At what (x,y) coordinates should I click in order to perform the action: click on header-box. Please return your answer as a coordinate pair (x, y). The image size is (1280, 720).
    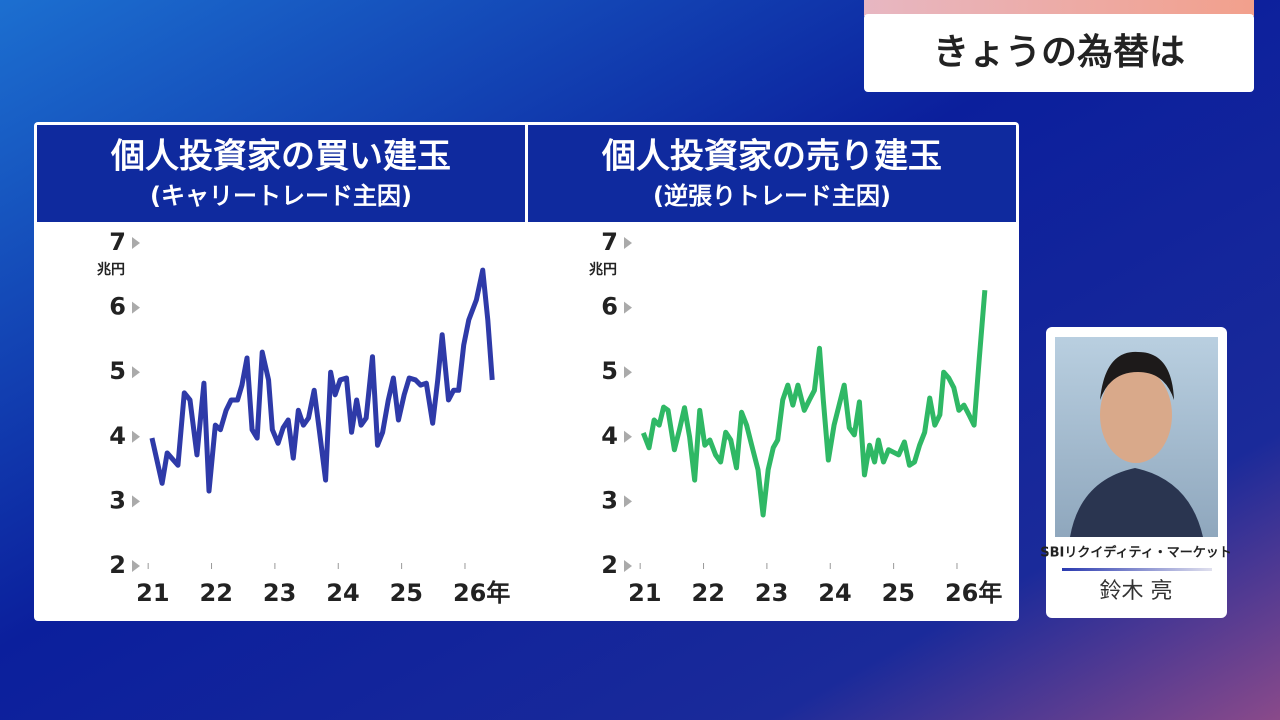
    Looking at the image, I should click on (1059, 53).